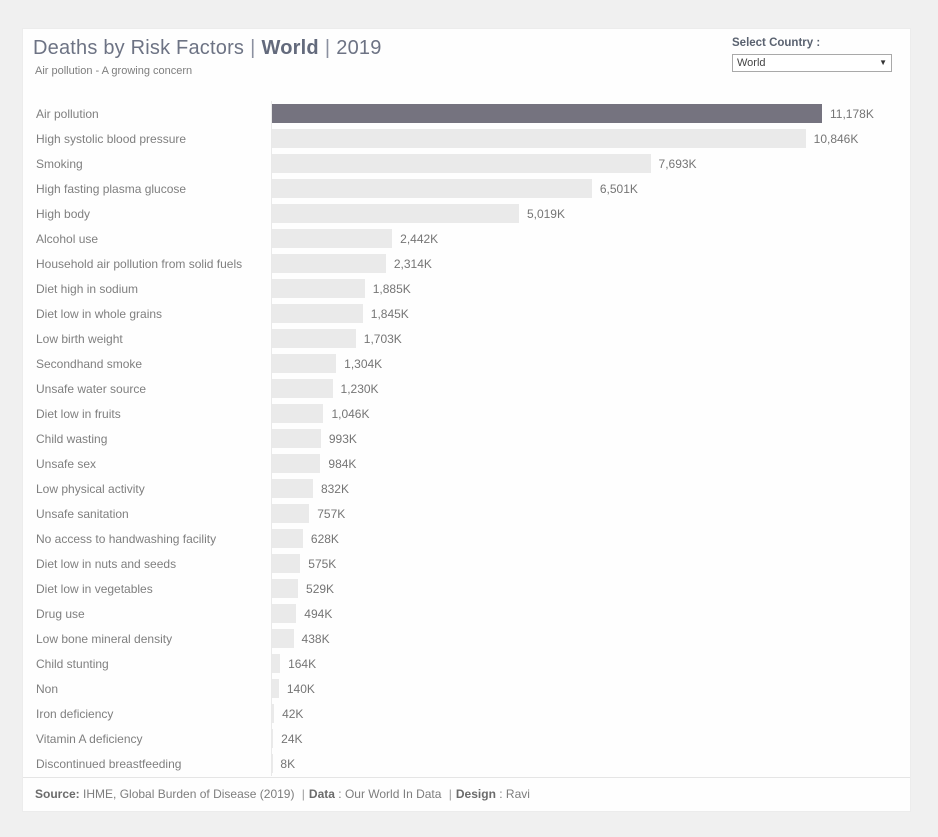  I want to click on category-label: Secondhand smoke, so click(89, 363).